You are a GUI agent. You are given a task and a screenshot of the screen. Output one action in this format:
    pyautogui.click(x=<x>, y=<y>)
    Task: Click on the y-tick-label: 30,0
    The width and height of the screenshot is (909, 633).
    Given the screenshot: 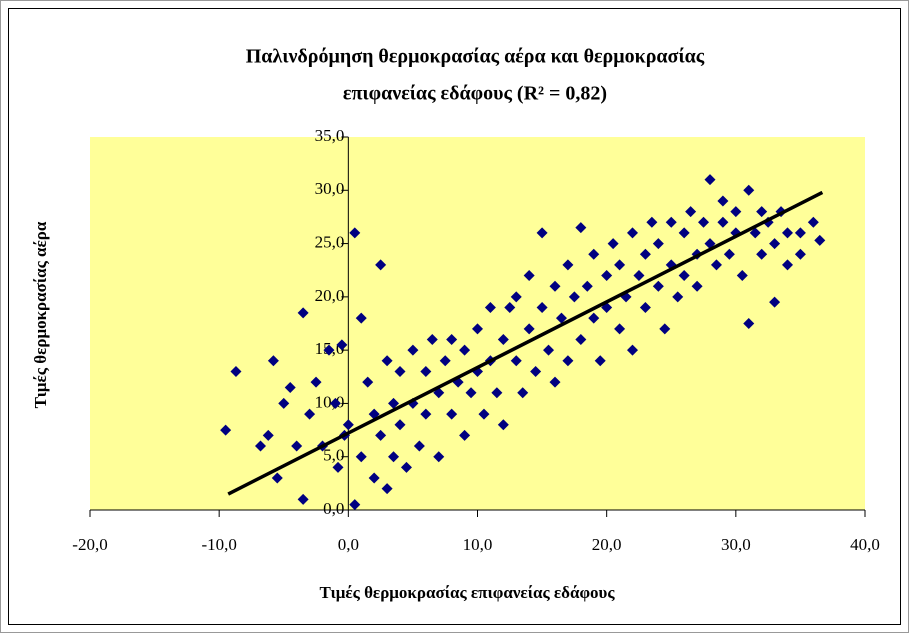 What is the action you would take?
    pyautogui.click(x=330, y=188)
    